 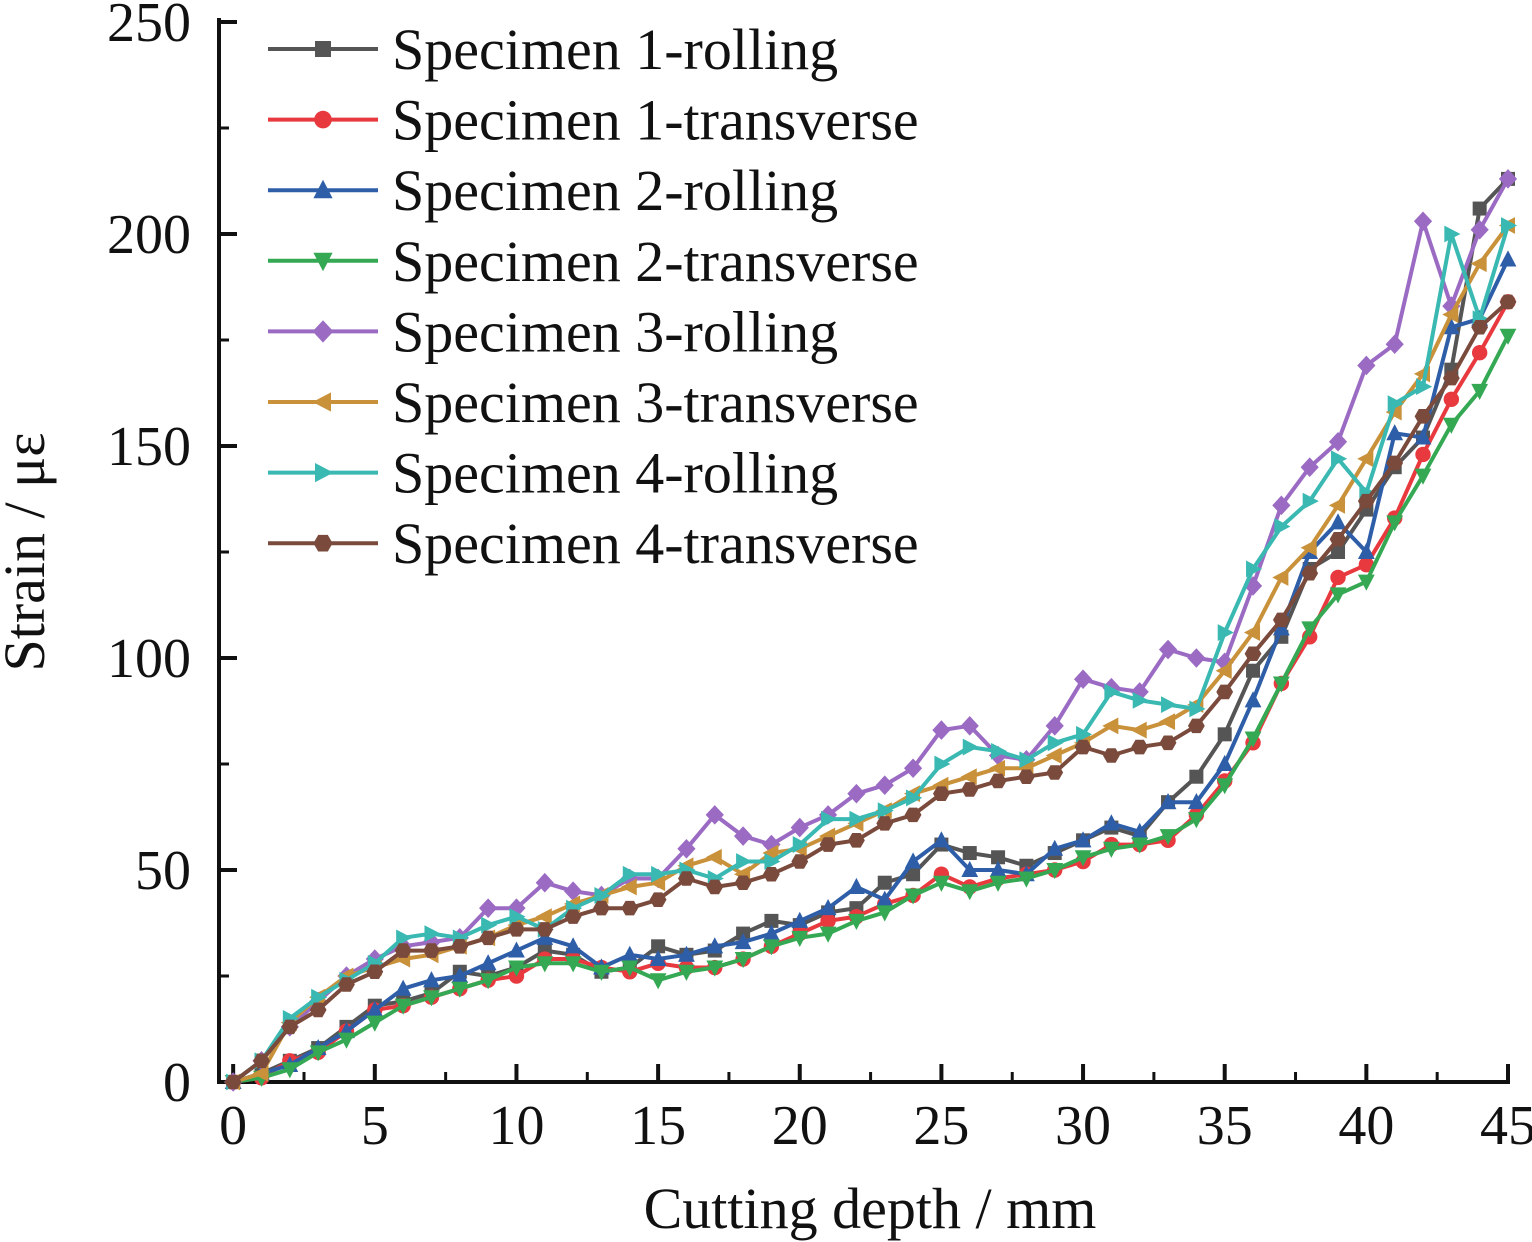 I want to click on legend-item: Specimen 1-rolling, so click(x=553, y=49).